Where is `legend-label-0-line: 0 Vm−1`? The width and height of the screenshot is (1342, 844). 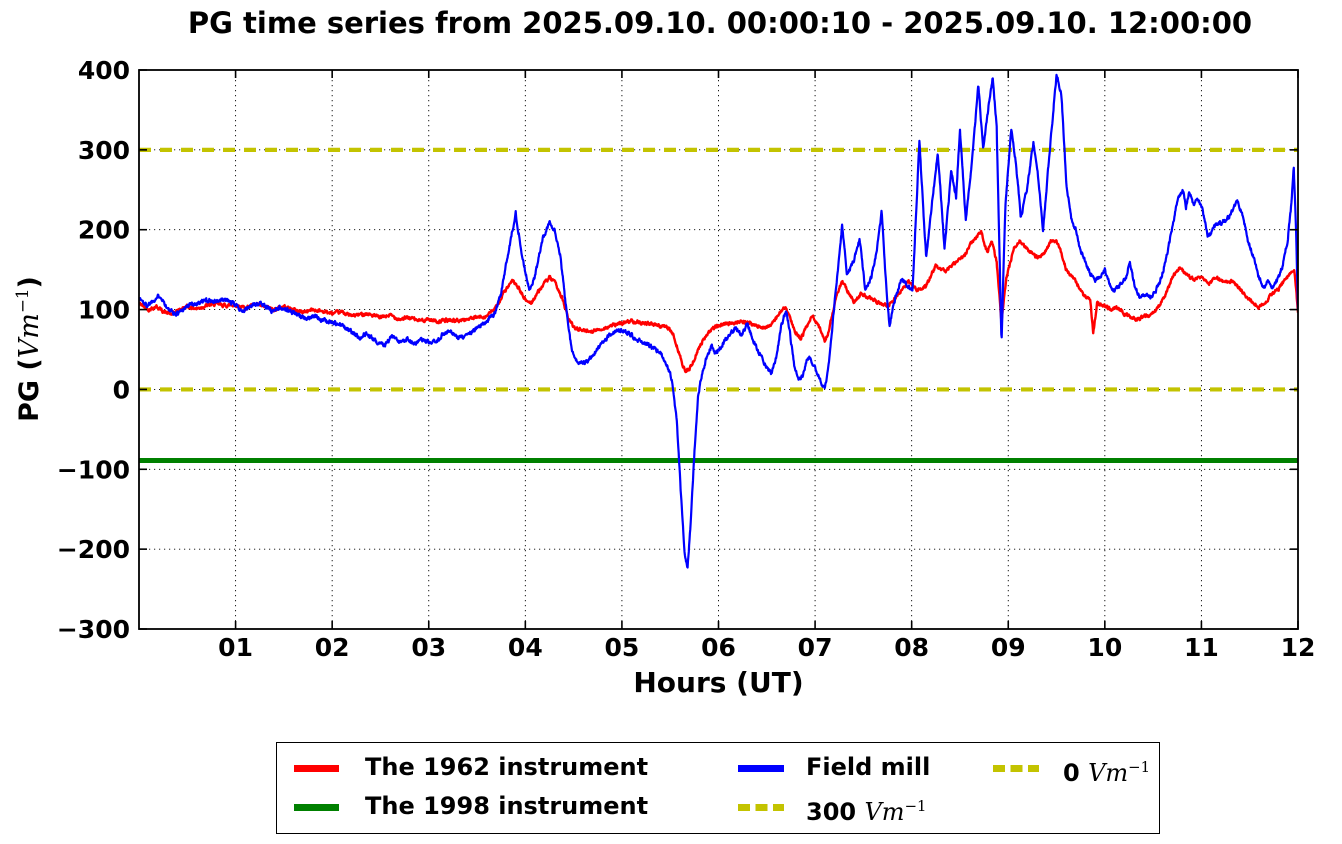 legend-label-0-line: 0 Vm−1 is located at coordinates (1107, 772).